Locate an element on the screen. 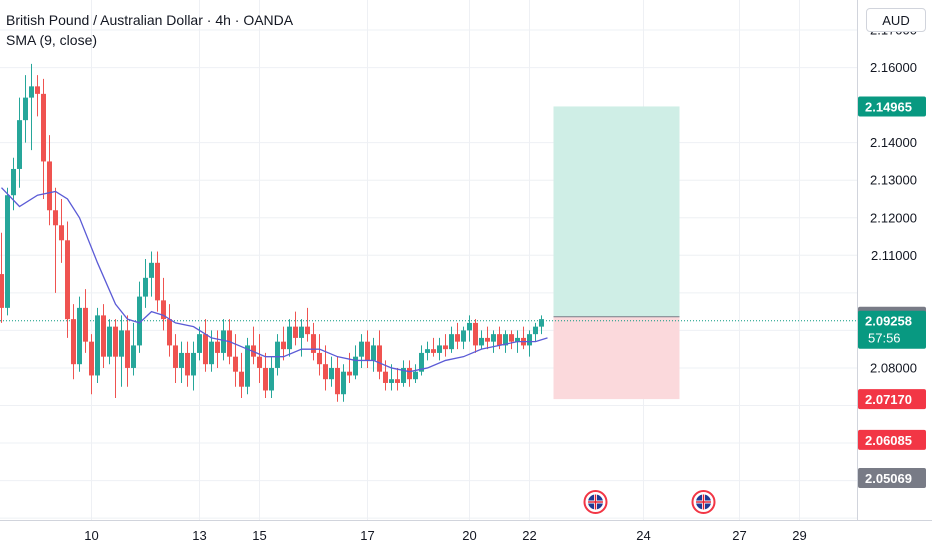 Image resolution: width=932 pixels, height=550 pixels. time-axis: 10 13 15 17 20 22 24 27 29 is located at coordinates (445, 535).